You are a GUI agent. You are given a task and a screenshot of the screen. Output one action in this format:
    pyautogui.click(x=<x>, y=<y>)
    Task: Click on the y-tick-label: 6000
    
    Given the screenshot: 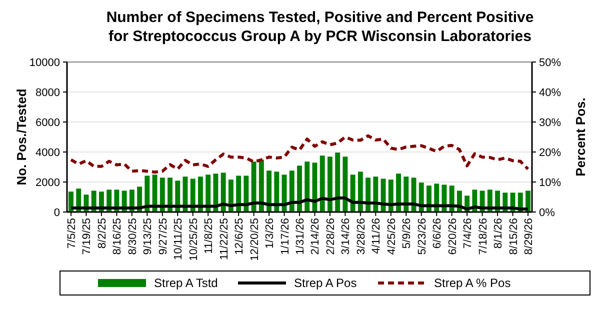 What is the action you would take?
    pyautogui.click(x=48, y=123)
    